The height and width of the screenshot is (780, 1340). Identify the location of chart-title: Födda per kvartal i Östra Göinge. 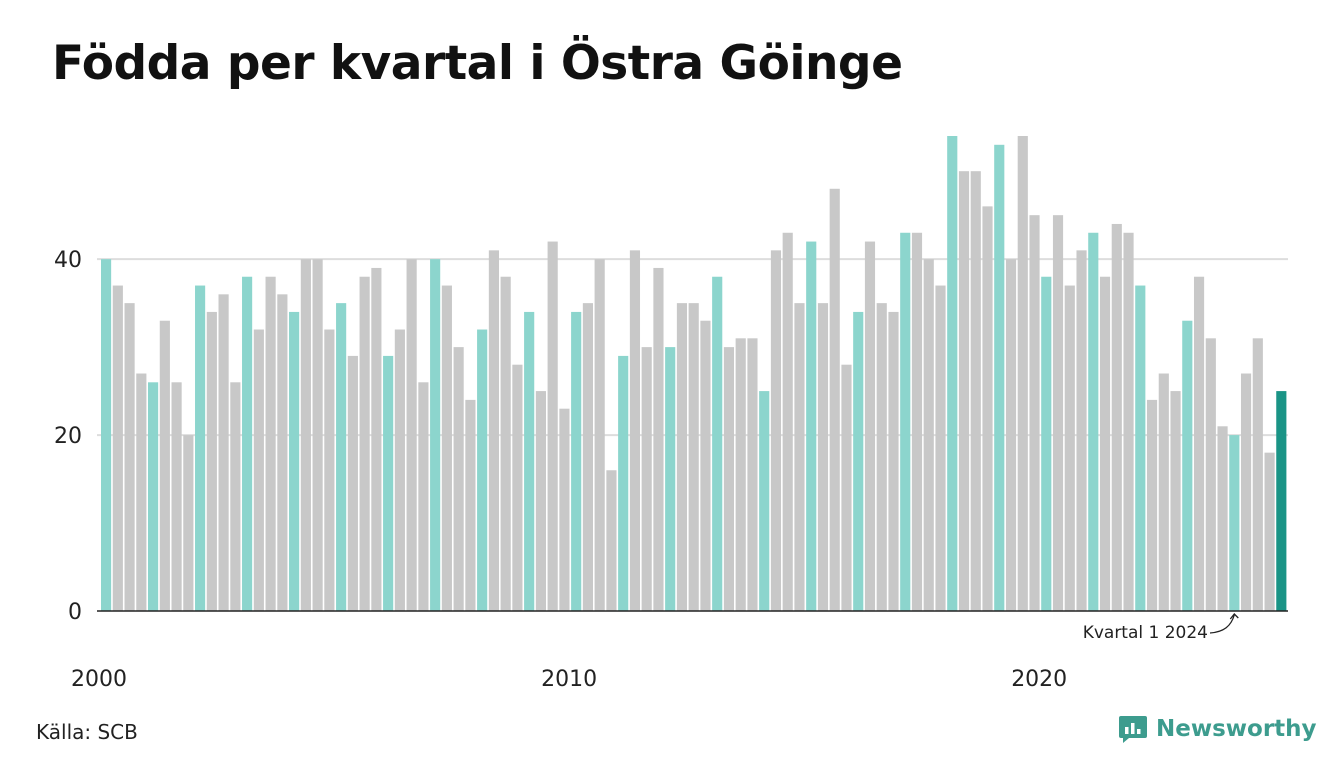
(477, 63).